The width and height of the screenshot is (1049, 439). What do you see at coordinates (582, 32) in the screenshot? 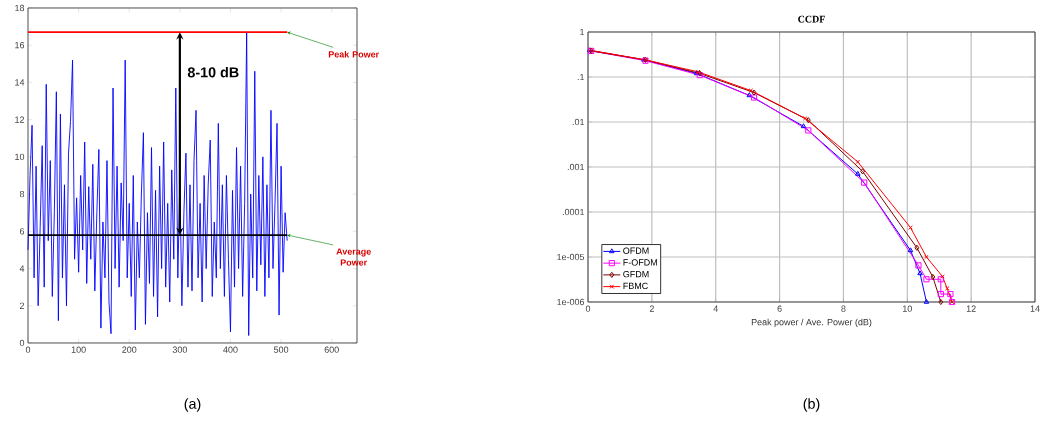
I see `y-tick-label: 1` at bounding box center [582, 32].